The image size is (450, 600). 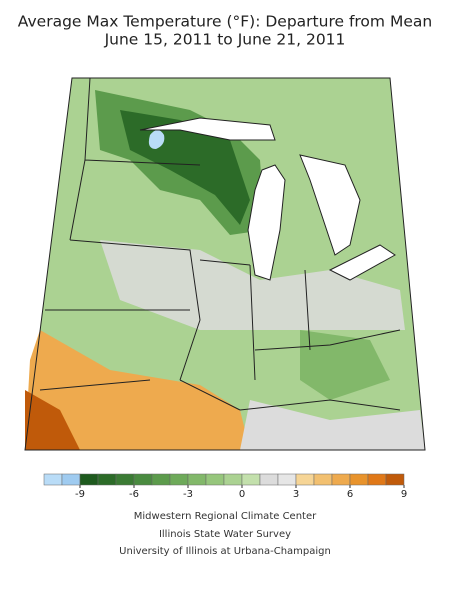 I want to click on credit: Illinois State Water Survey, so click(x=225, y=534).